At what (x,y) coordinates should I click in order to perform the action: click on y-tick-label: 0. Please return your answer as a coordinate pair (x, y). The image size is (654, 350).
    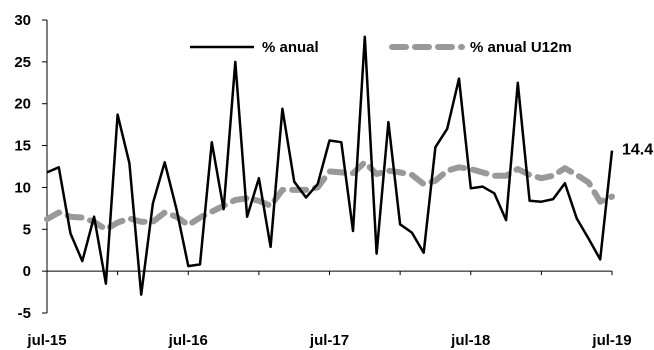
    Looking at the image, I should click on (27, 271).